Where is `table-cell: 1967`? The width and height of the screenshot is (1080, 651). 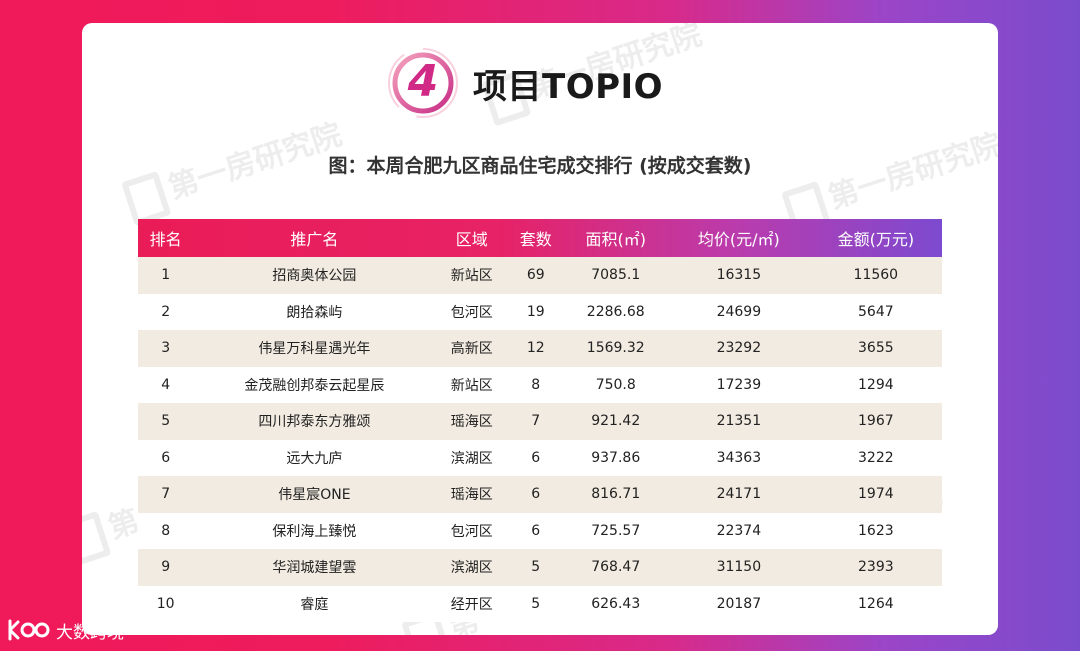
table-cell: 1967 is located at coordinates (876, 421).